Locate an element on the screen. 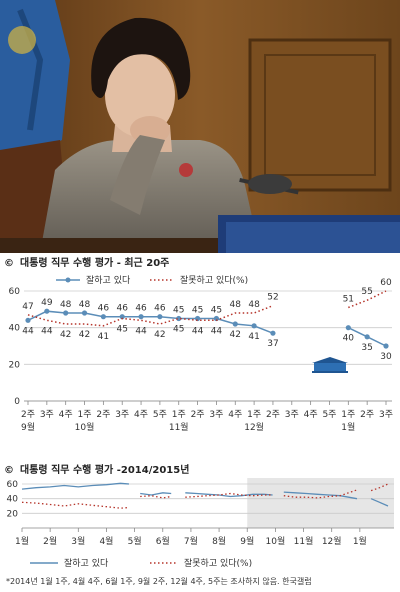  approve-value-label: 44 is located at coordinates (28, 331).